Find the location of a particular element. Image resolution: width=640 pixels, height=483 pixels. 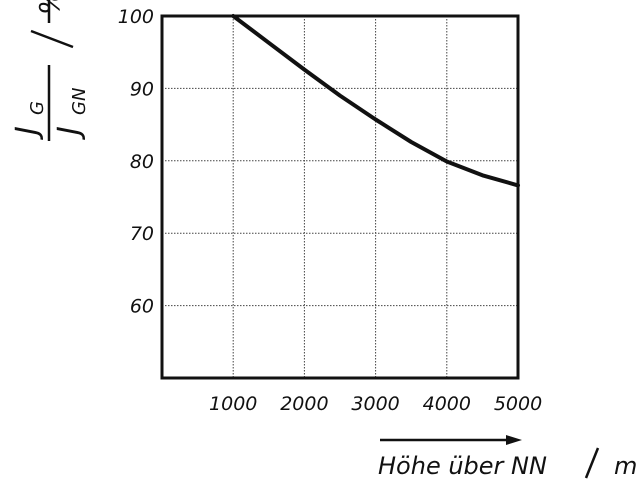

y-tick-labels: 60 70 80 90 100 is located at coordinates (136, 162).